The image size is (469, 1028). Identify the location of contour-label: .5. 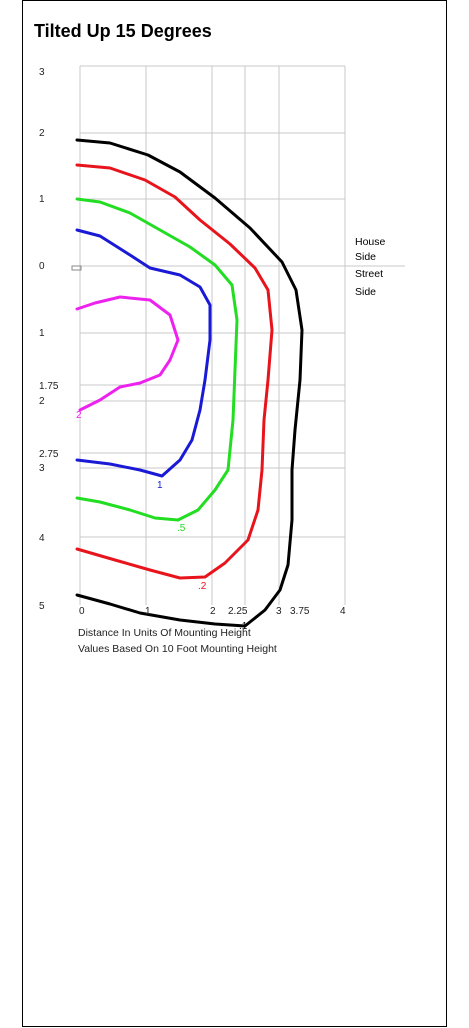
(181, 528).